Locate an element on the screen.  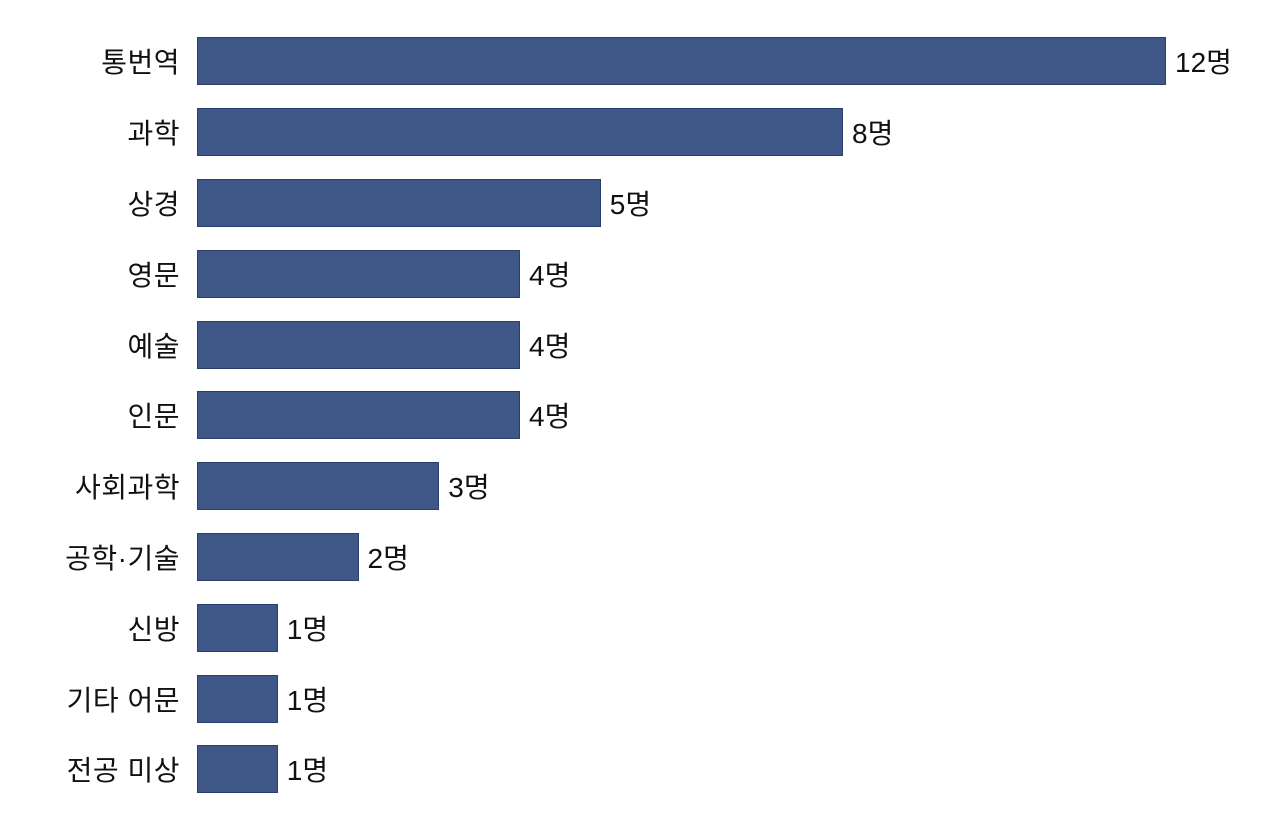
chart-row: 예술 4명 is located at coordinates (640, 344).